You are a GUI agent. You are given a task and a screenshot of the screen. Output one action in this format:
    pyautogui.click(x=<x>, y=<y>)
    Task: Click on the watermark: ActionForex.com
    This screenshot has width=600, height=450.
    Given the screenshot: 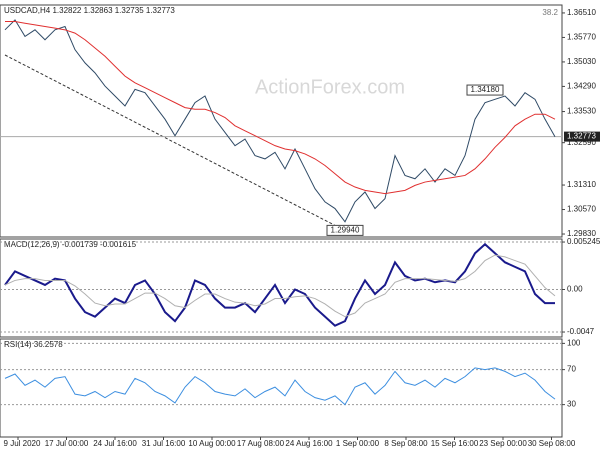 What is the action you would take?
    pyautogui.click(x=330, y=87)
    